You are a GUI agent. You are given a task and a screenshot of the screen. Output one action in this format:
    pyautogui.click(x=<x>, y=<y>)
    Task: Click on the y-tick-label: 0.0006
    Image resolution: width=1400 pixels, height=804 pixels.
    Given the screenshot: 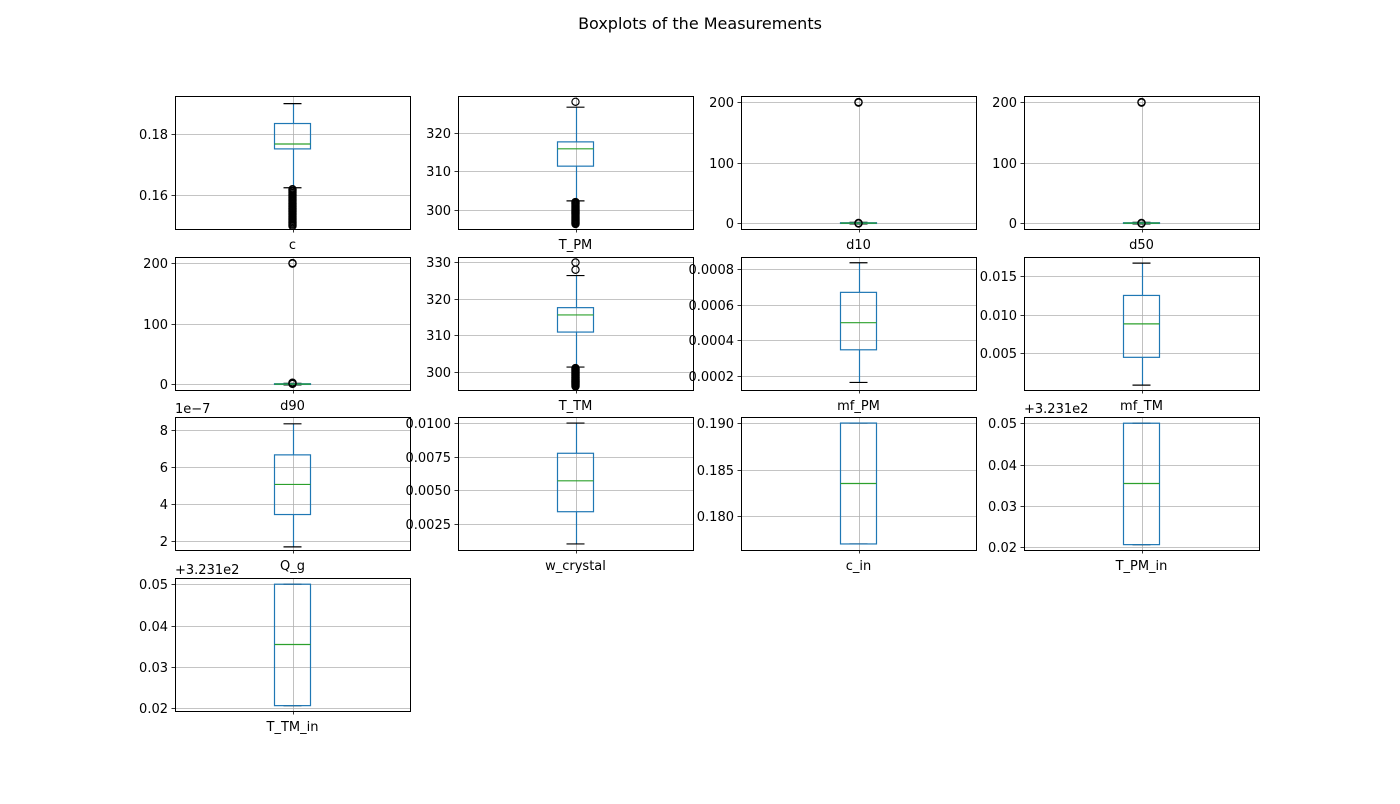 What is the action you would take?
    pyautogui.click(x=712, y=306)
    